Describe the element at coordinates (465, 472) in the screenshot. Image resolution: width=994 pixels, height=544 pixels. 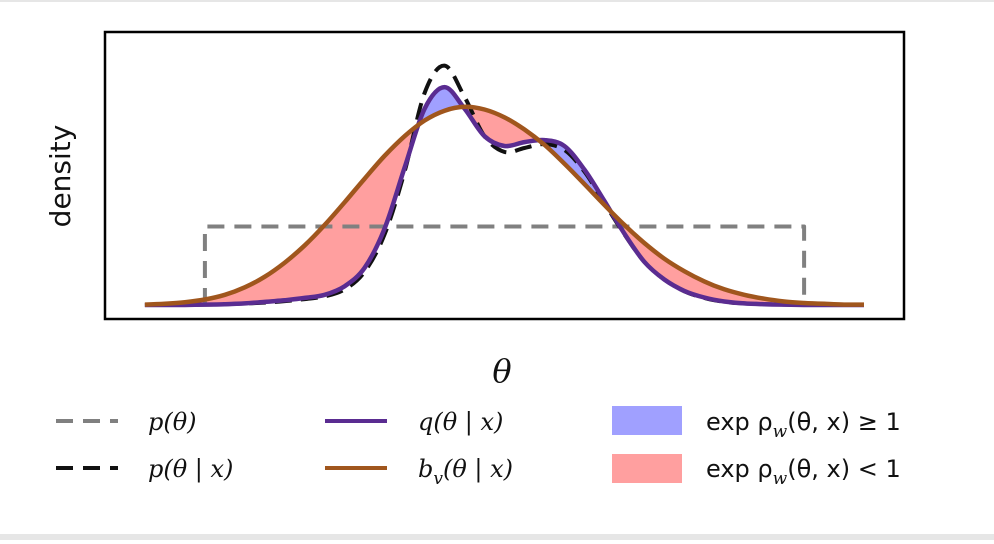
I see `legend-b-label: bv(θ | x)` at that location.